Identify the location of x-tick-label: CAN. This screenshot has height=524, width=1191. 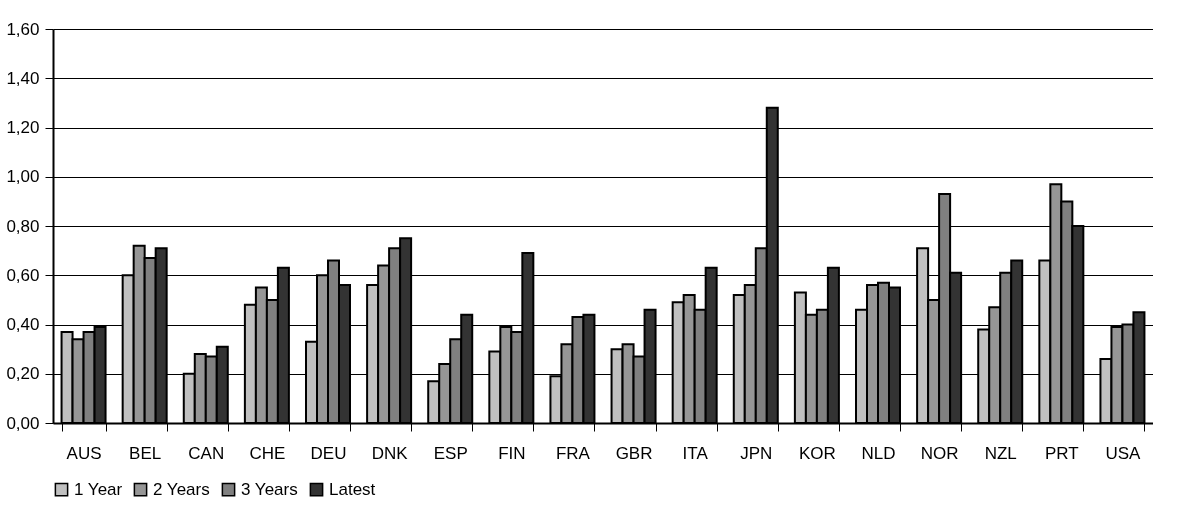
(206, 453).